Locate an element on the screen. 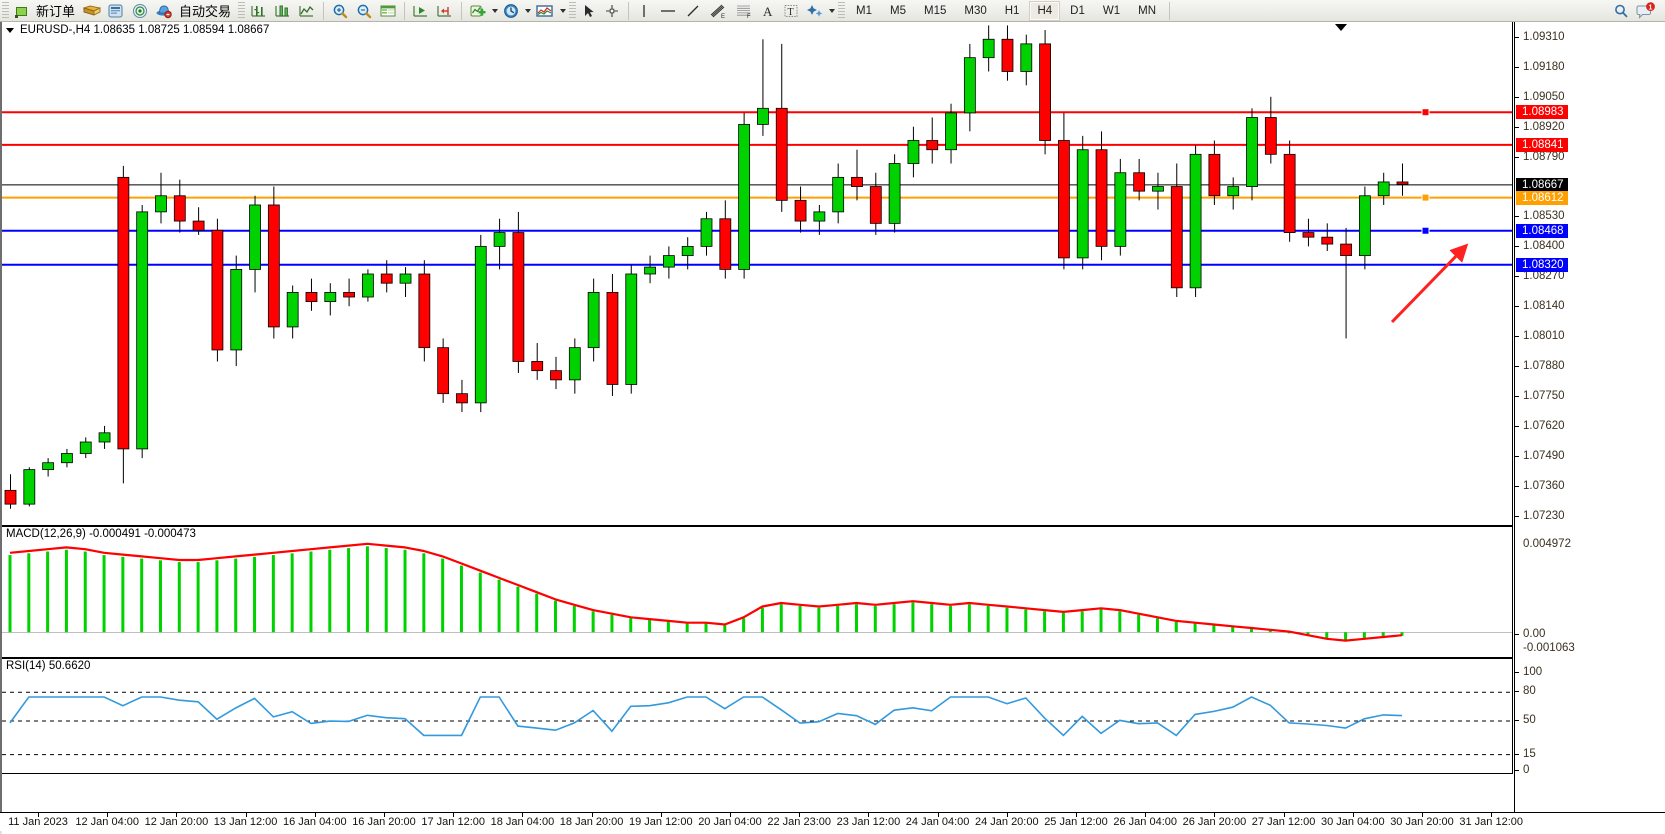  price-axis-label: 1.08270 is located at coordinates (1544, 276).